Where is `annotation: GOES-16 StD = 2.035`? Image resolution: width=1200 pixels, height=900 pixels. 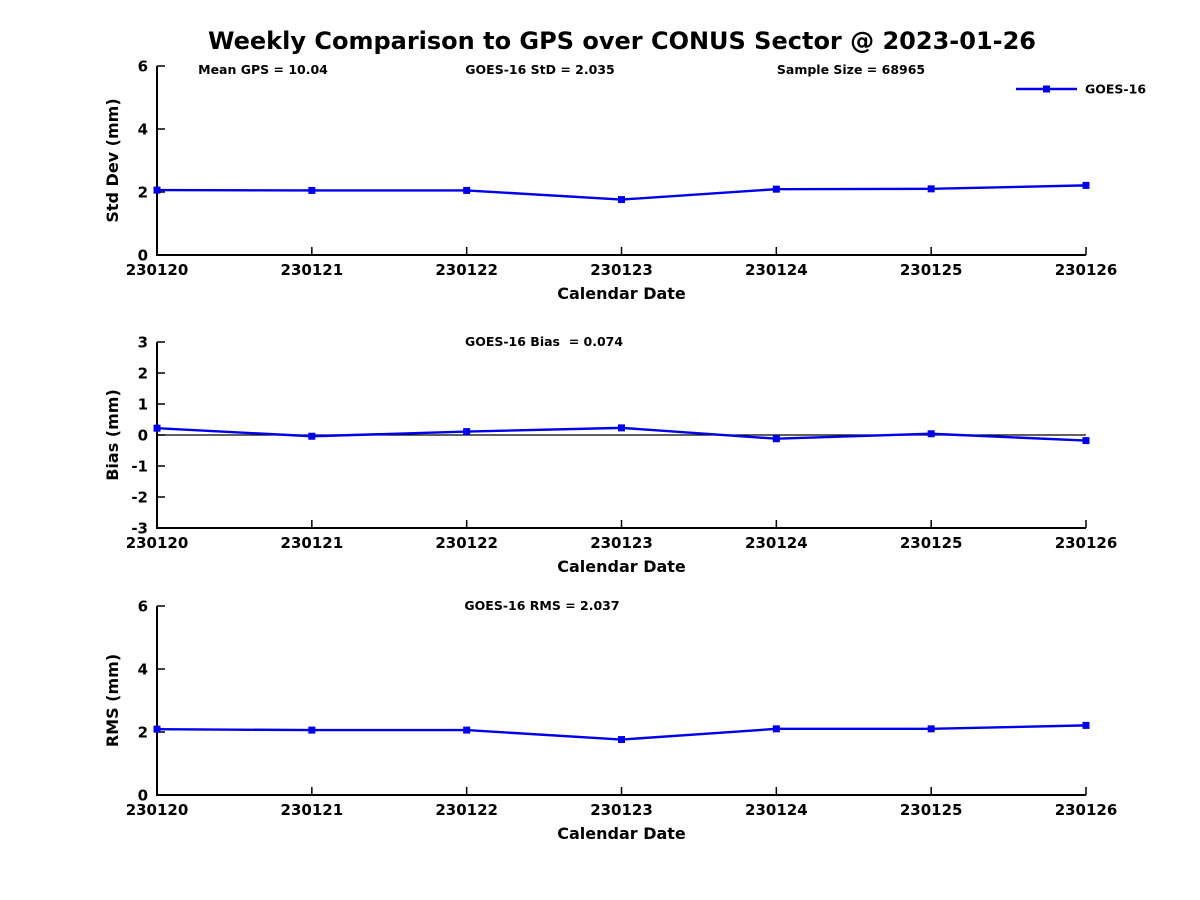
annotation: GOES-16 StD = 2.035 is located at coordinates (539, 69).